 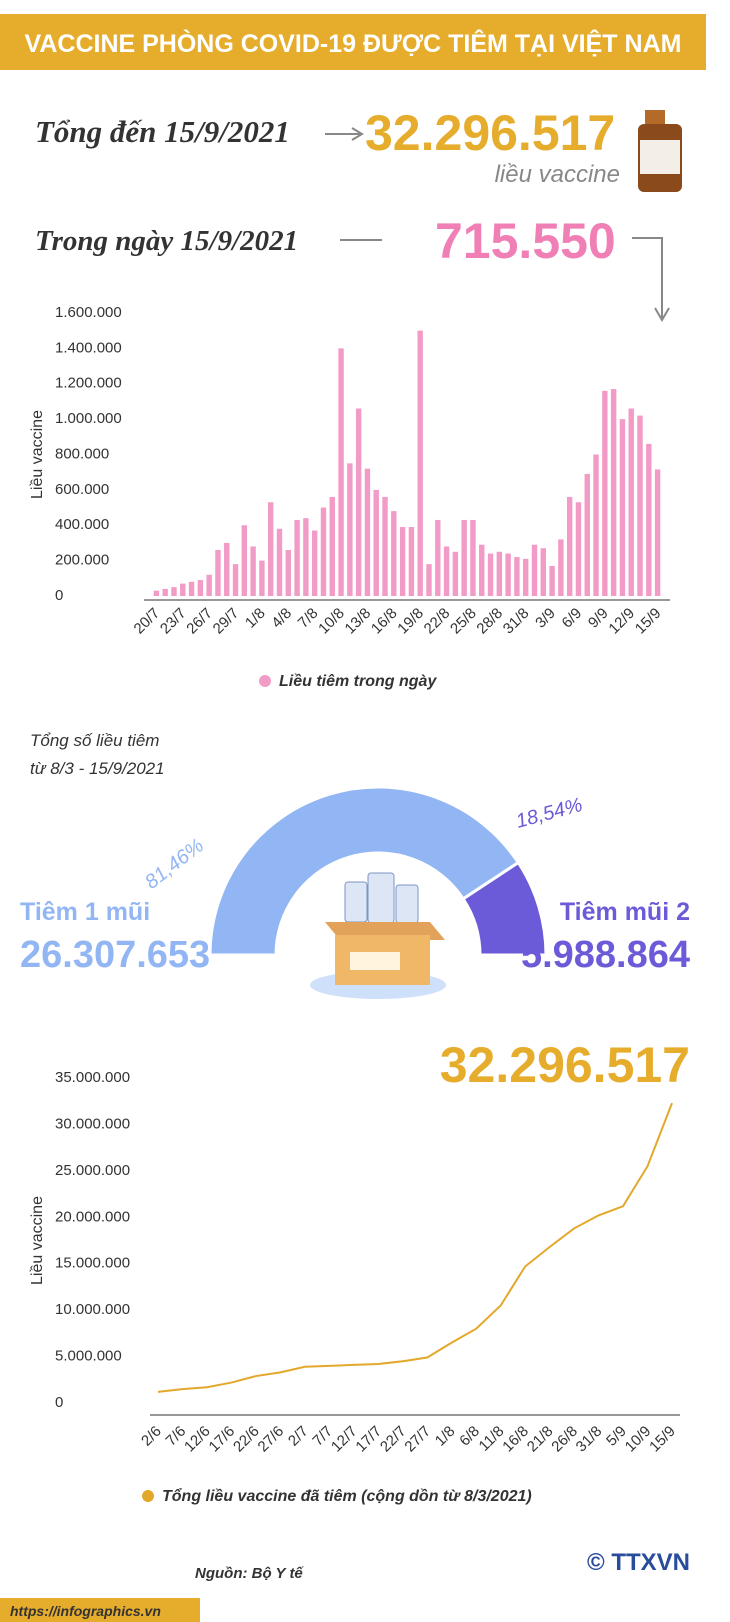 What do you see at coordinates (384, 621) in the screenshot?
I see `x-tick-label: 16/8` at bounding box center [384, 621].